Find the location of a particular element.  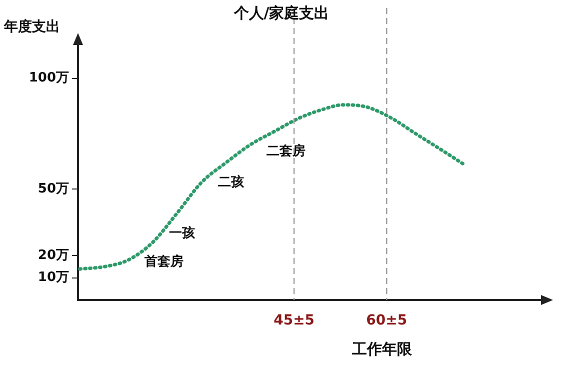

x-axis-title: 工作年限 is located at coordinates (382, 349).